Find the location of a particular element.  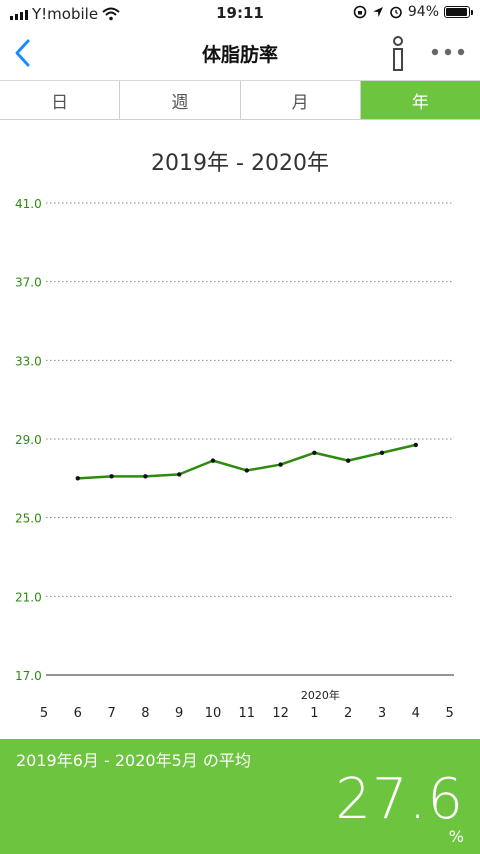

more-icon is located at coordinates (448, 52).